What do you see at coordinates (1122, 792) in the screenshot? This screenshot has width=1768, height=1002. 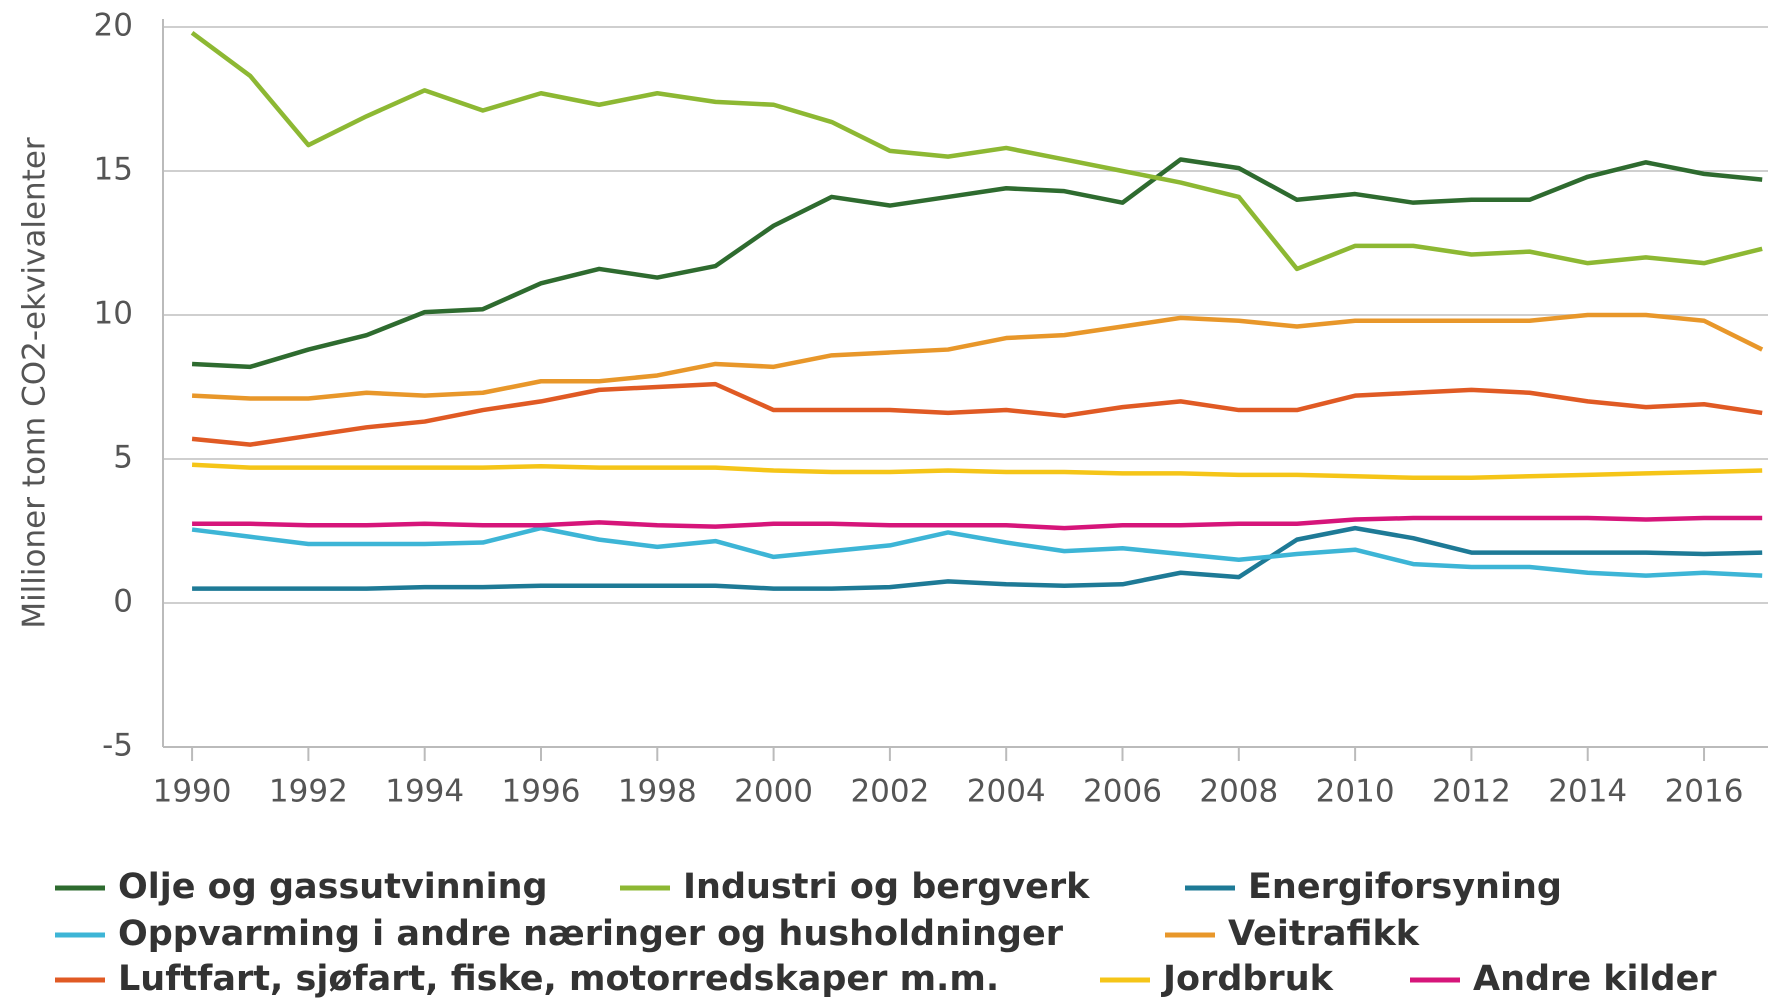 I see `x-tick-label: 2006` at bounding box center [1122, 792].